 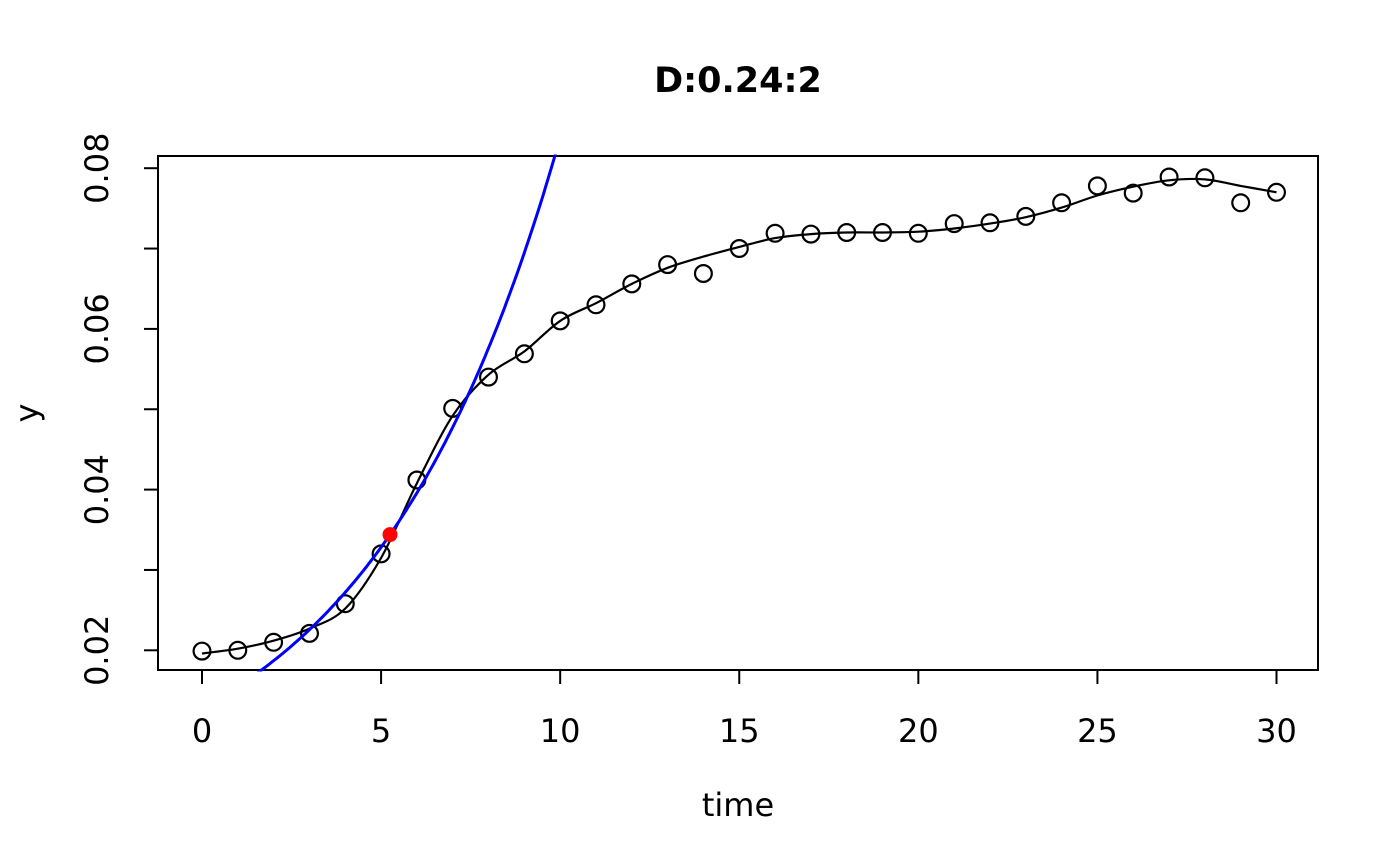 I want to click on x-tick-label: 0, so click(x=202, y=731).